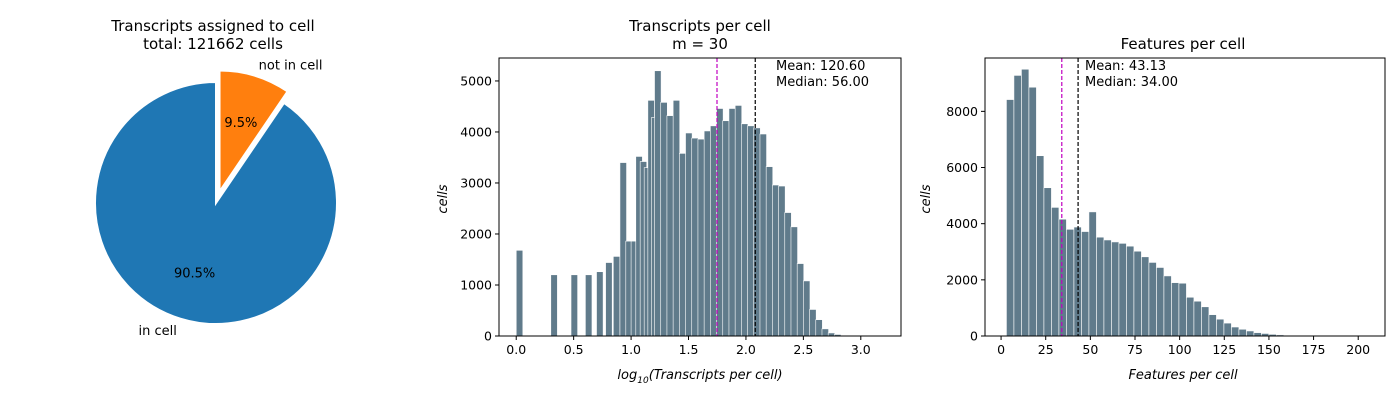 This screenshot has height=400, width=1400. Describe the element at coordinates (194, 273) in the screenshot. I see `pie-pct-label: 90.5%` at that location.